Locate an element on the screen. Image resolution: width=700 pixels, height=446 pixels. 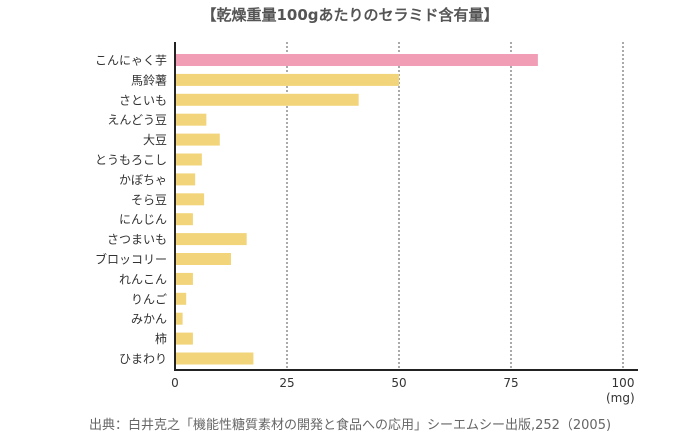
x-tick-label: 25 is located at coordinates (286, 383).